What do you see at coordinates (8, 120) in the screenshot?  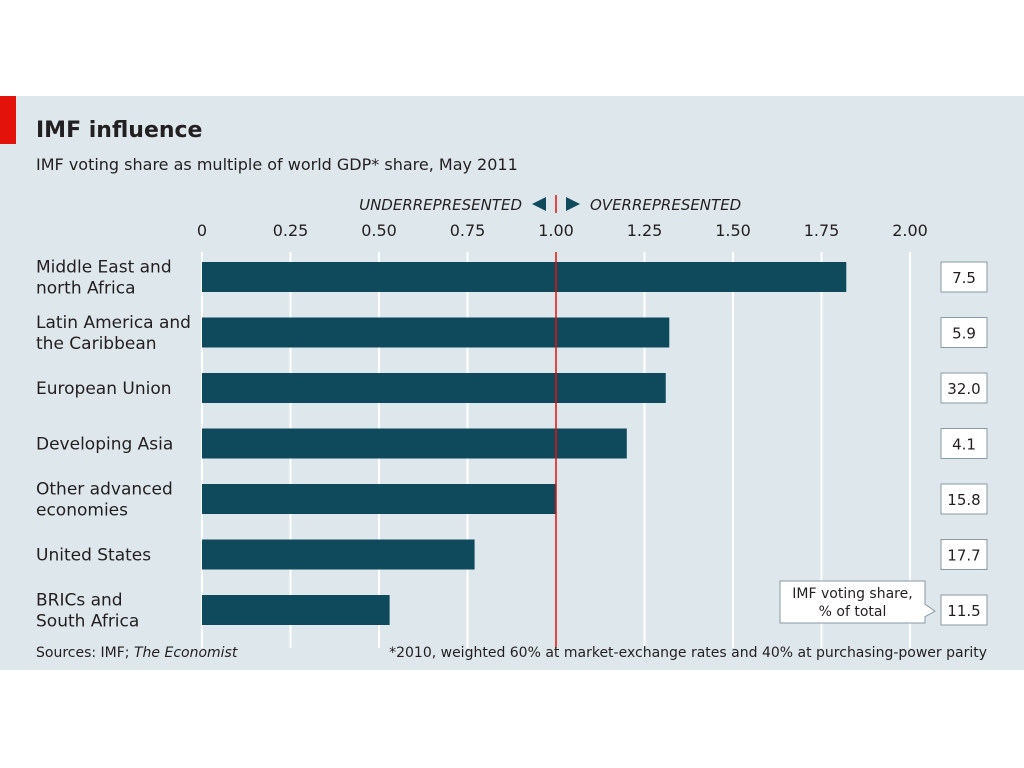 I see `brand-flag` at bounding box center [8, 120].